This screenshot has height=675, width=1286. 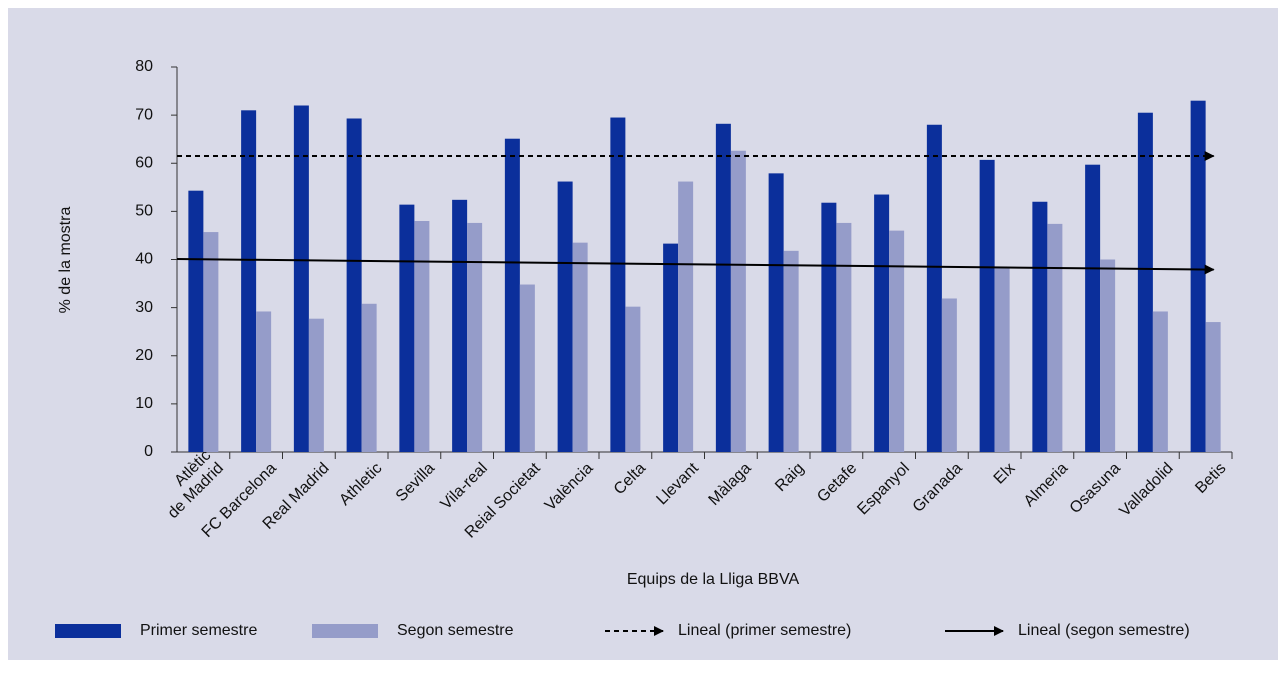 What do you see at coordinates (455, 630) in the screenshot?
I see `legend-label: Segon semestre` at bounding box center [455, 630].